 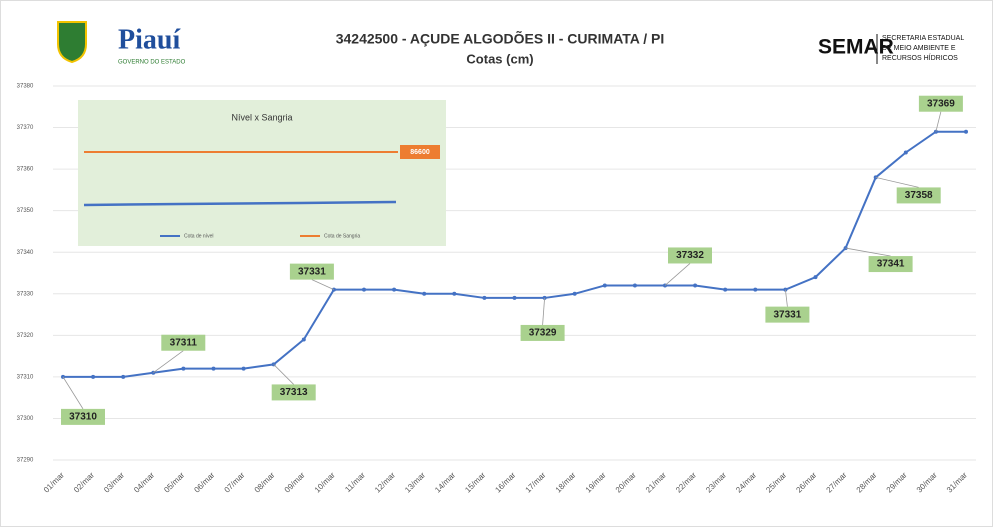 I want to click on y-tick-label: 37290, so click(x=25, y=461).